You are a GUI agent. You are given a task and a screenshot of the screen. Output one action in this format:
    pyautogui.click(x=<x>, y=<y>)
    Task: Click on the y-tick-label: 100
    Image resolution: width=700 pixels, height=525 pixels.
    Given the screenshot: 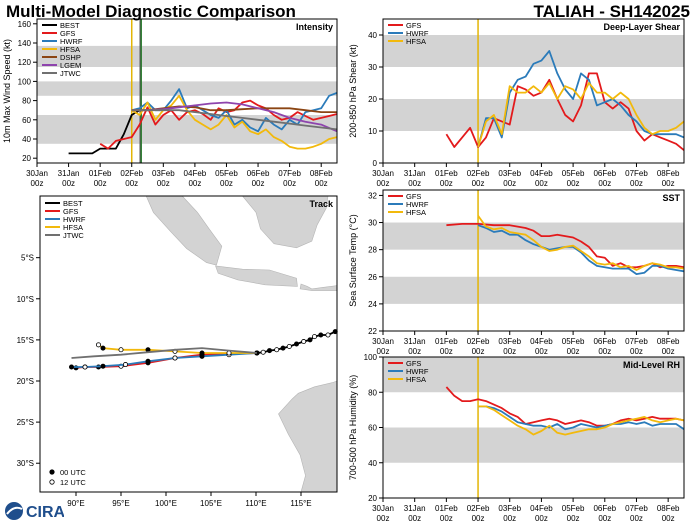 What is the action you would take?
    pyautogui.click(x=25, y=81)
    